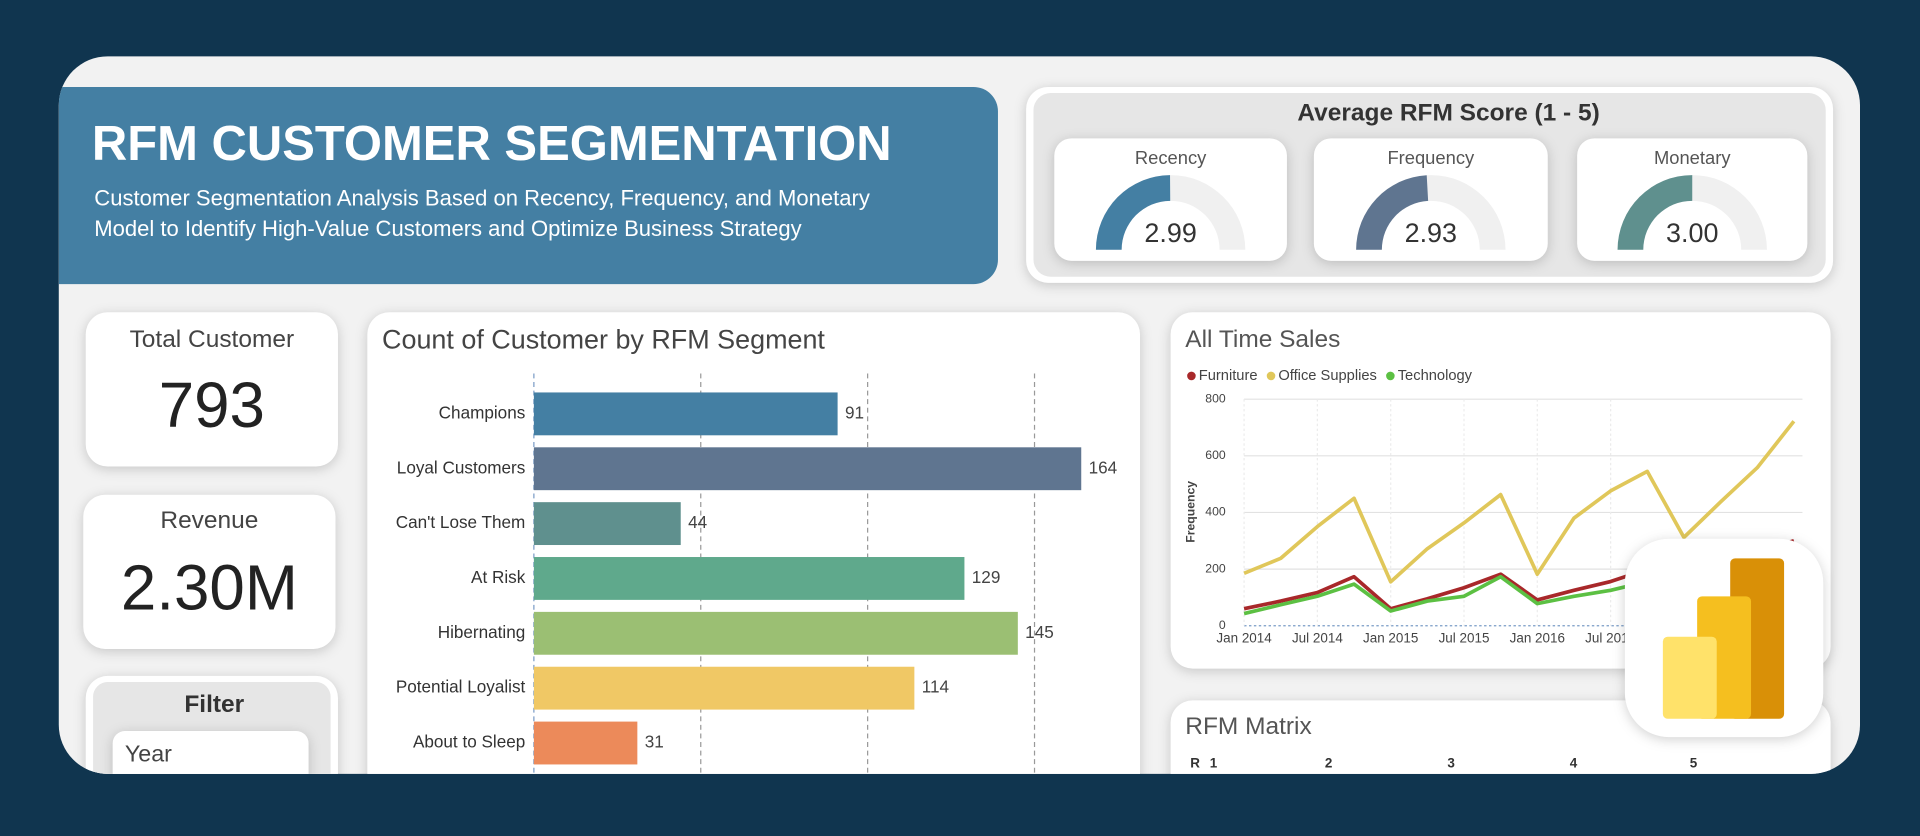 The image size is (1920, 836). I want to click on header-banner, so click(528, 185).